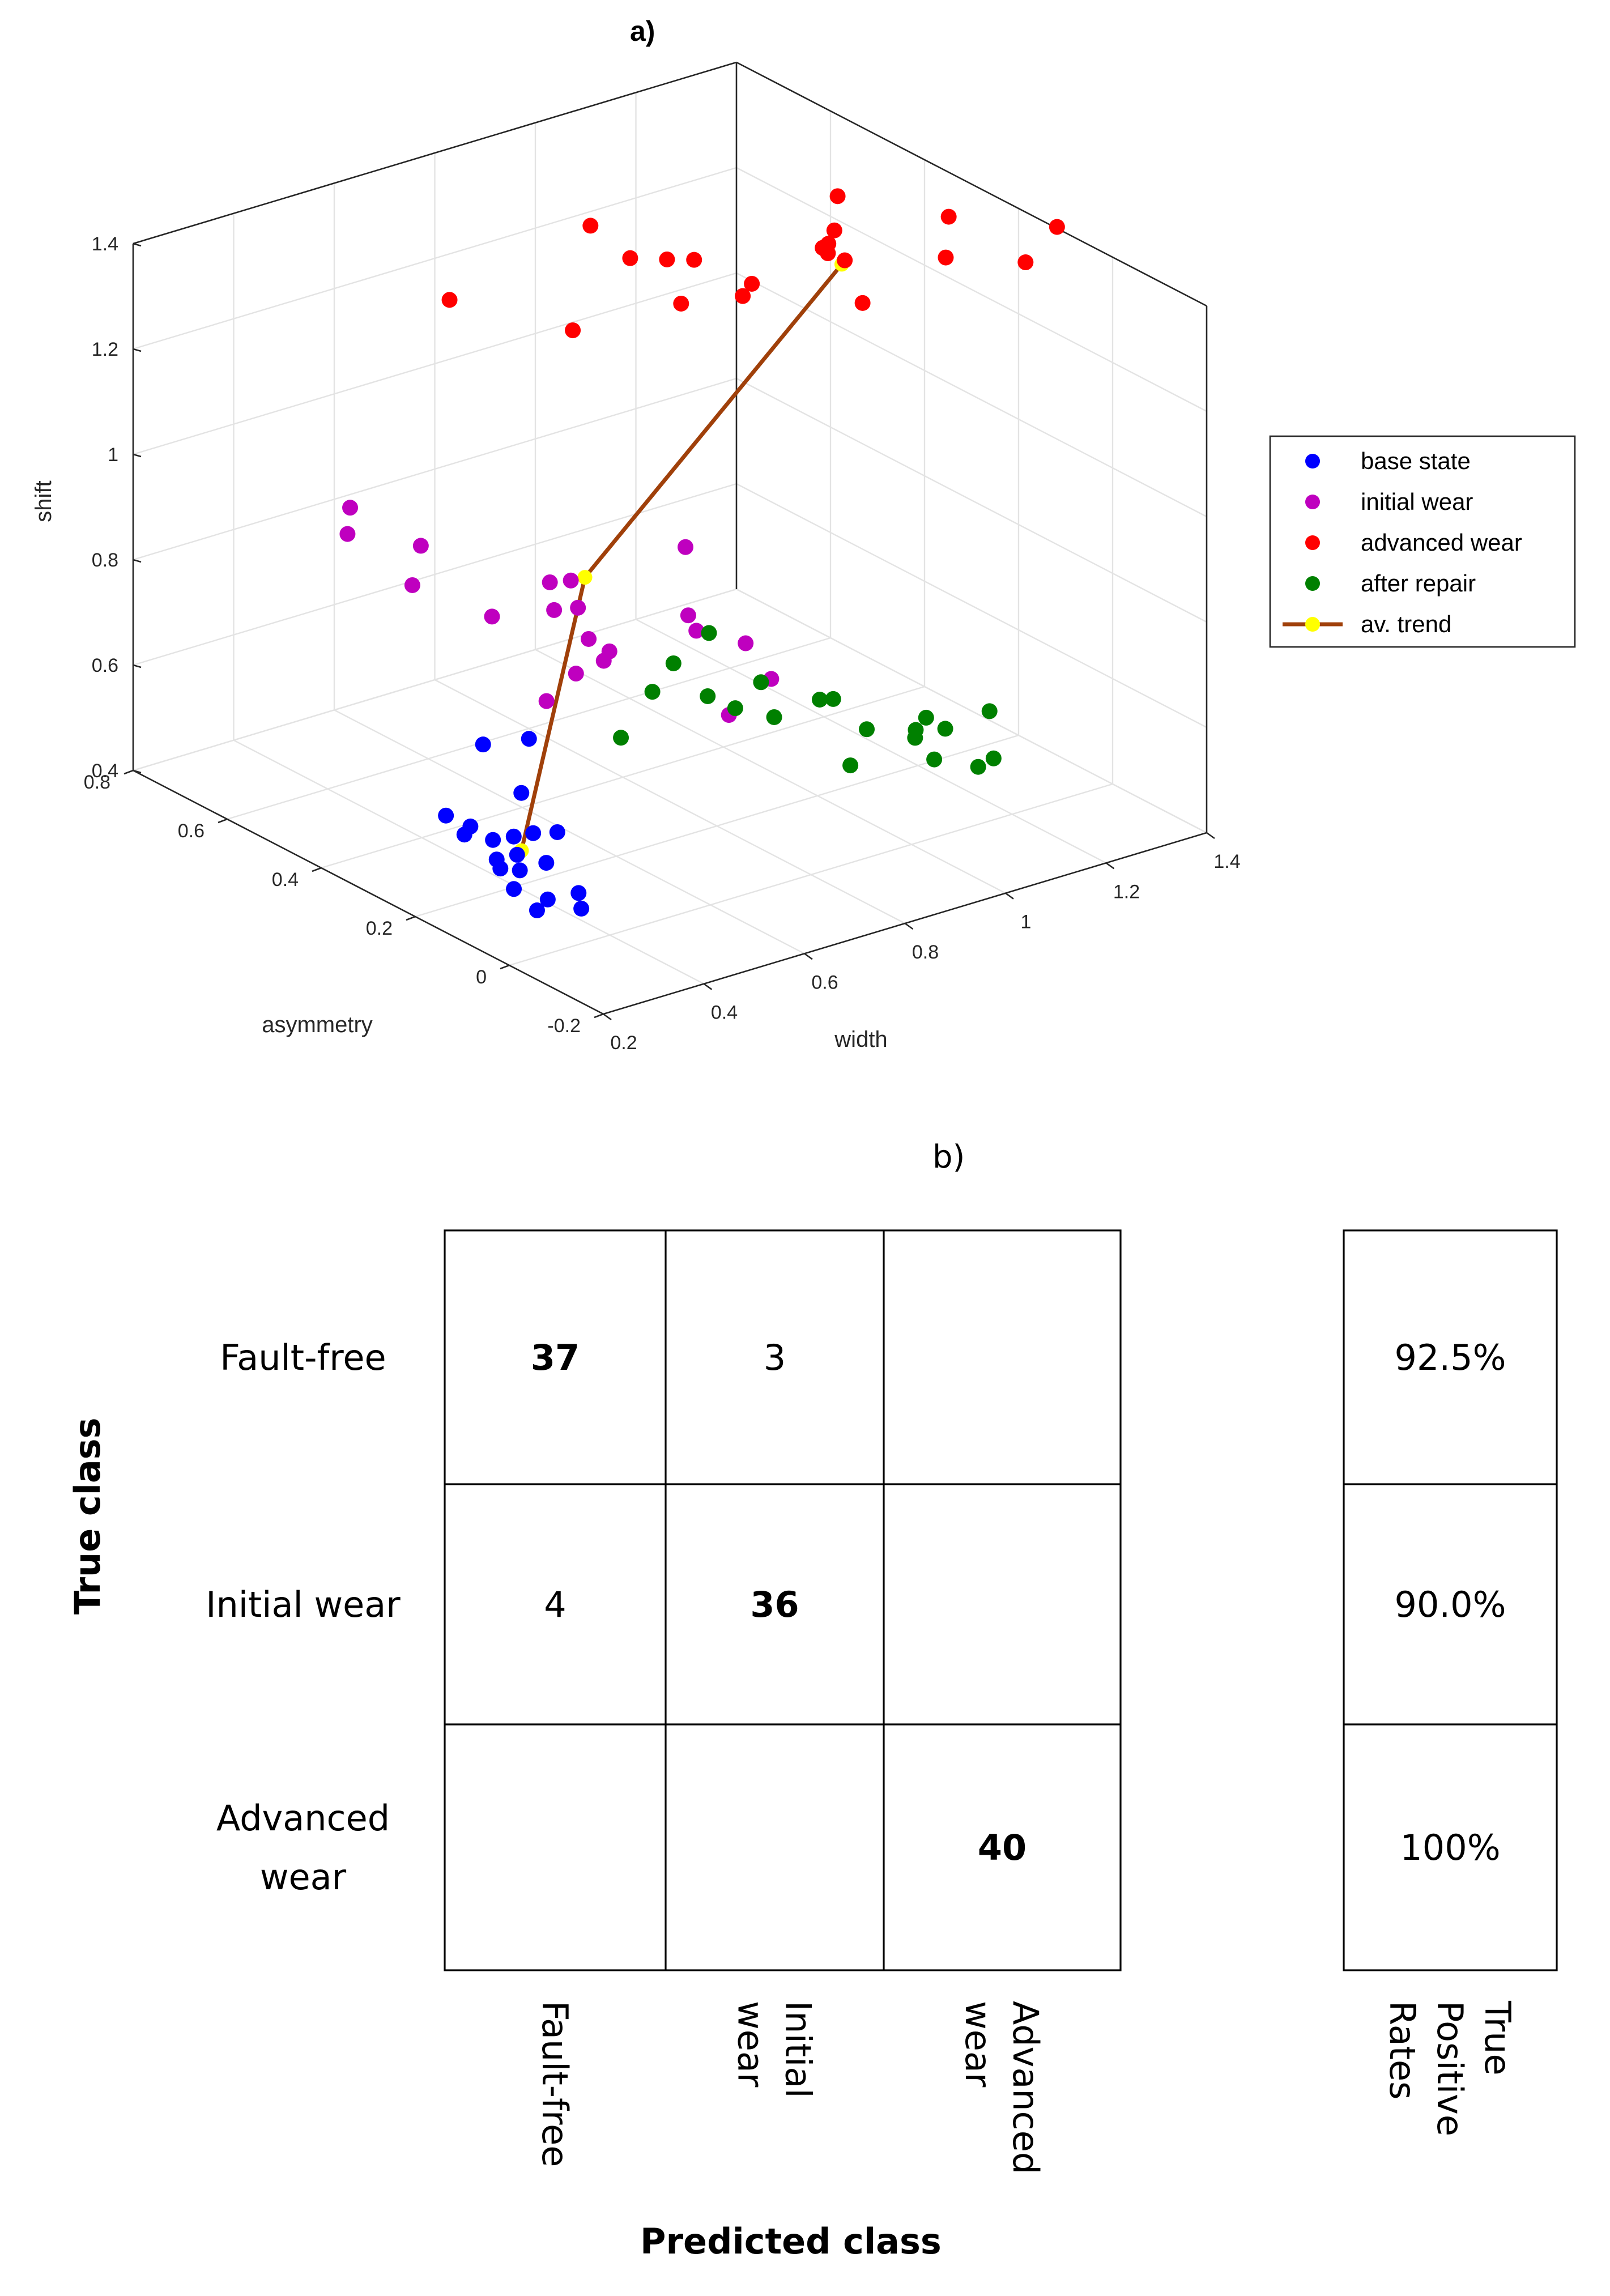 This screenshot has width=1610, height=2296. Describe the element at coordinates (303, 1877) in the screenshot. I see `row-label: wear` at that location.